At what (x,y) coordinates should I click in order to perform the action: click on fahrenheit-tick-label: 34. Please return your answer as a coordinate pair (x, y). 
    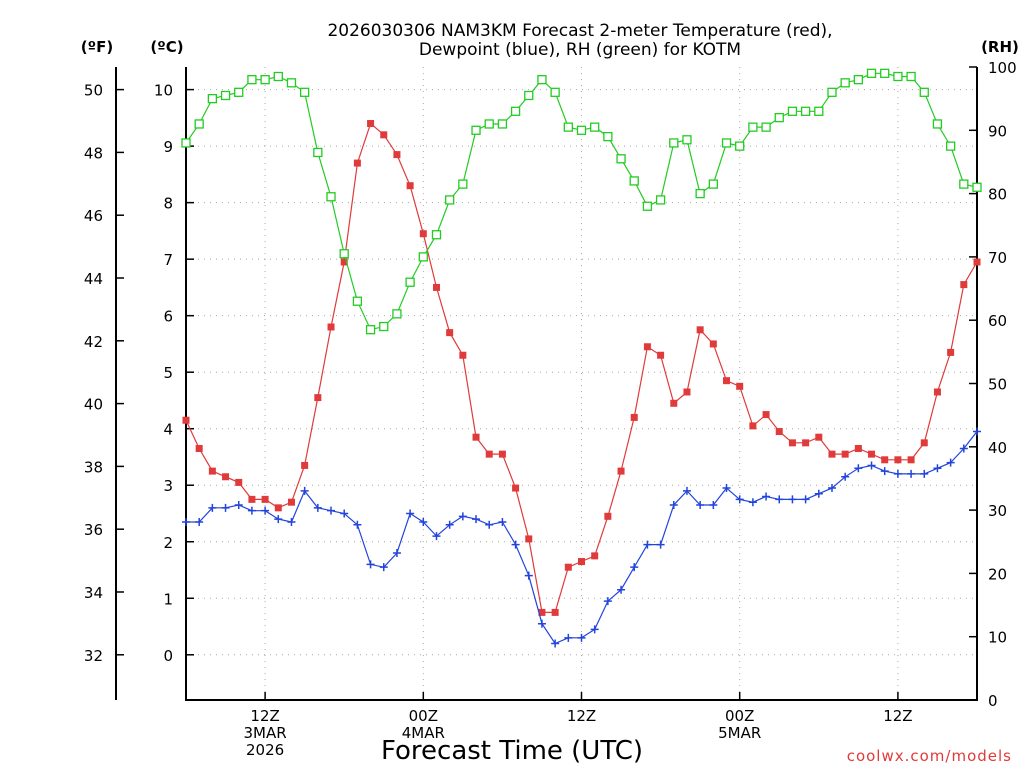
    Looking at the image, I should click on (93, 593).